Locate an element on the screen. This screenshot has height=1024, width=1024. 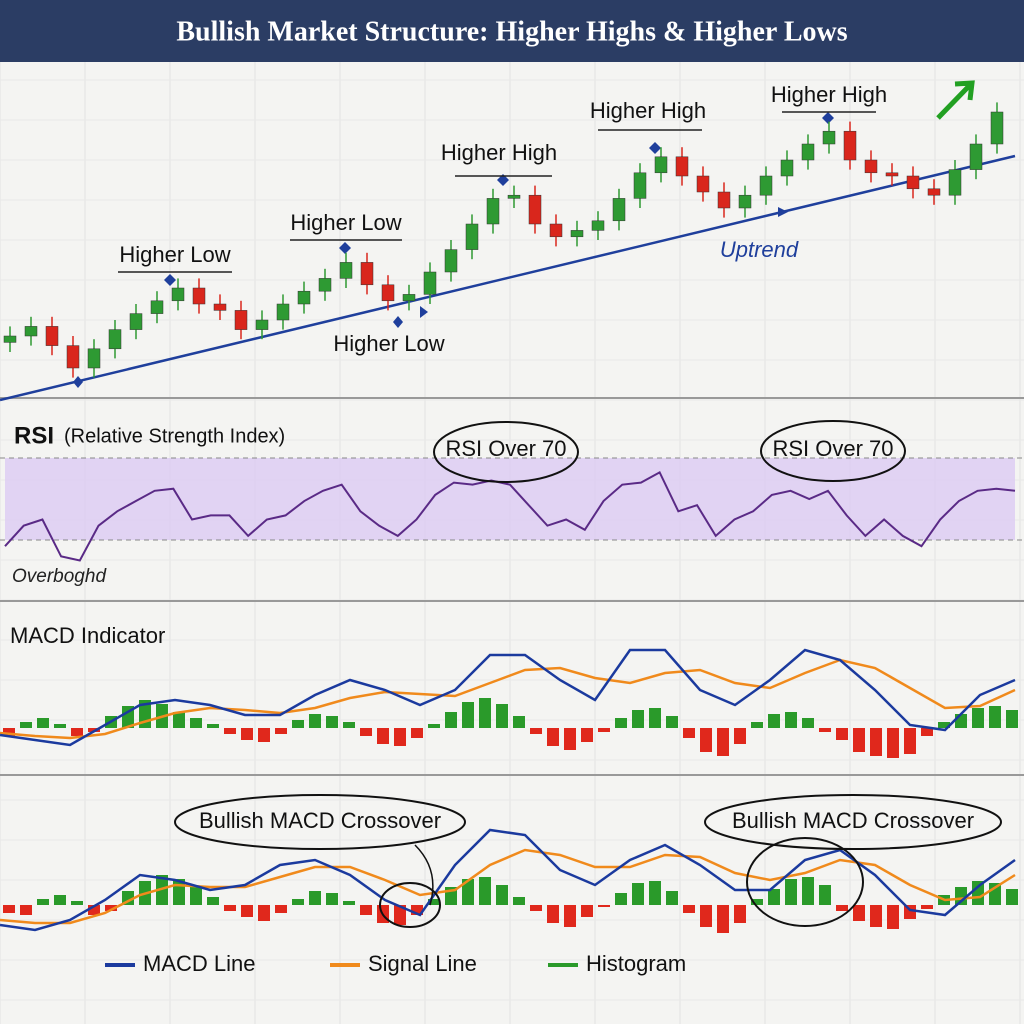
legend: MACD Line Signal Line Histogram is located at coordinates (395, 963).